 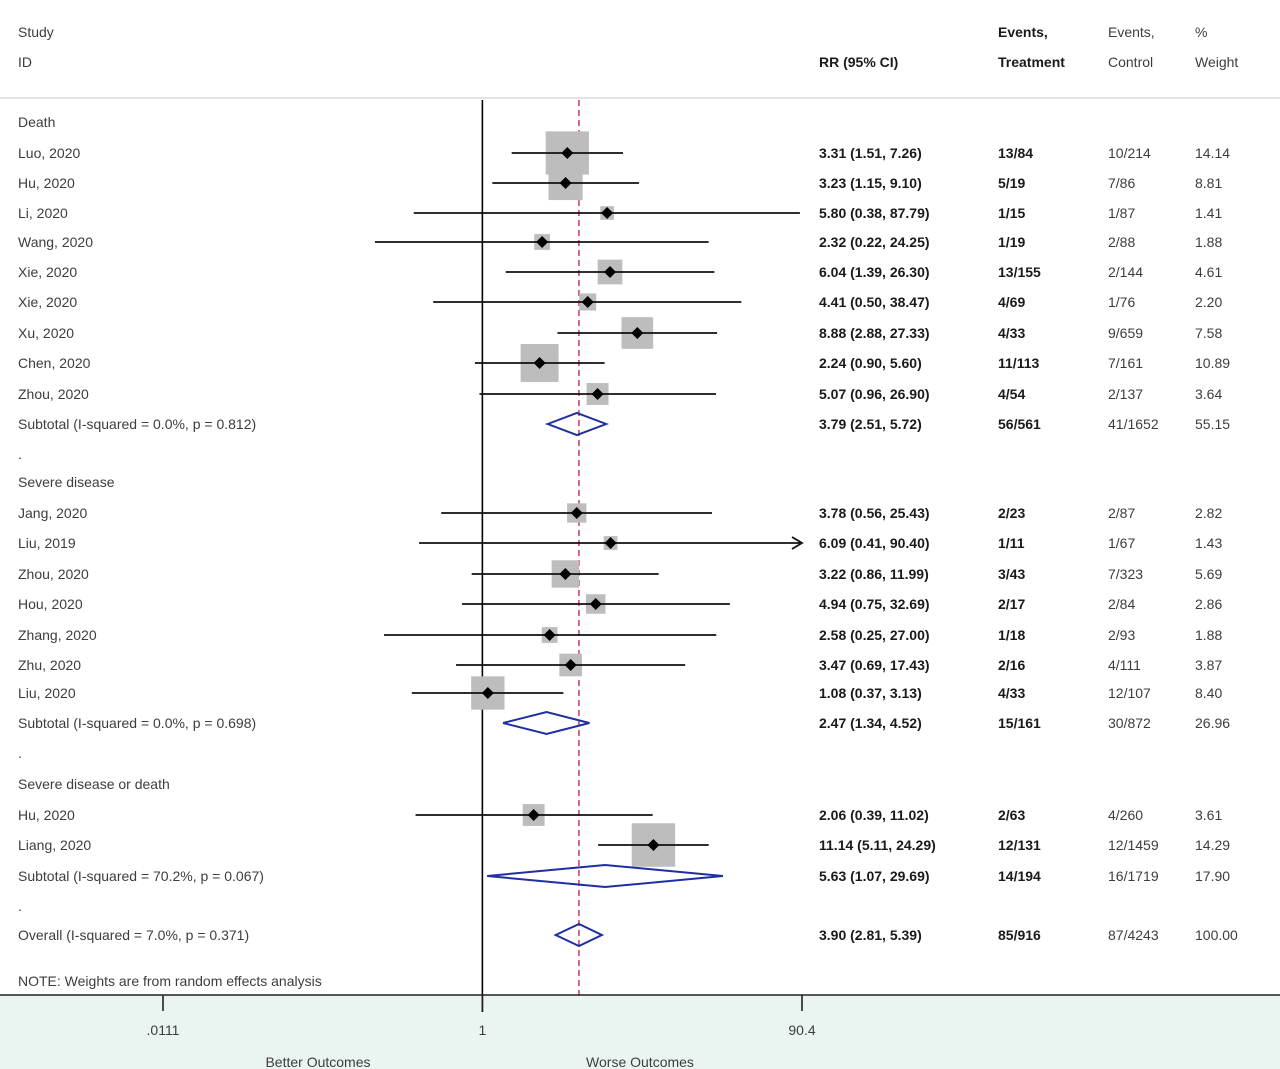 What do you see at coordinates (1023, 32) in the screenshot?
I see `header-events-treatment-1: Events,` at bounding box center [1023, 32].